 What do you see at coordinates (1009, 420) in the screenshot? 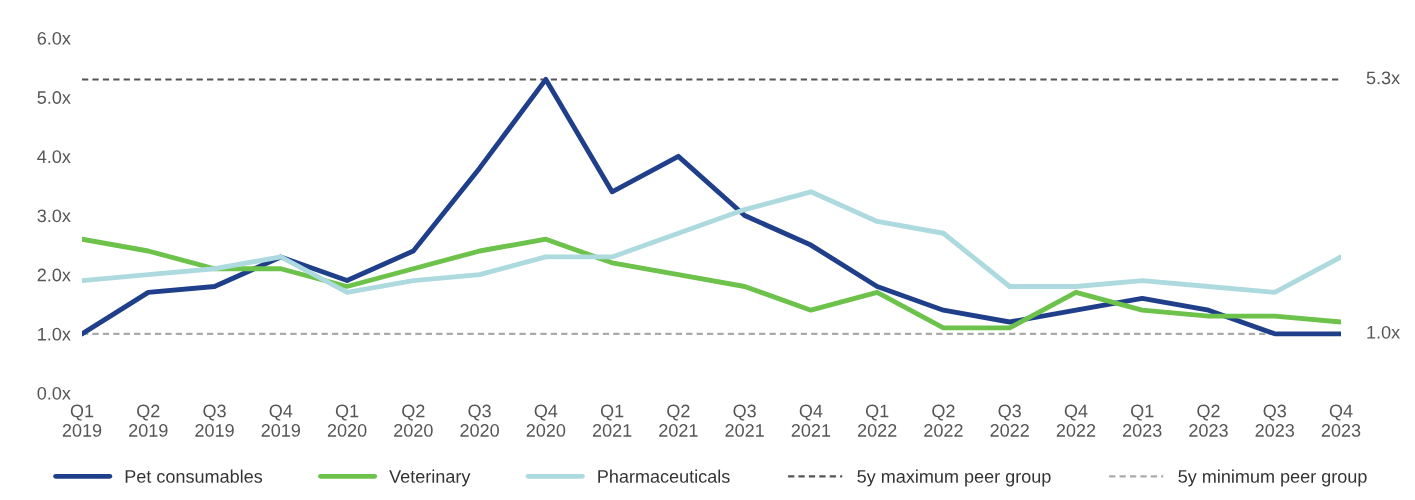
I see `x-tick-label: Q3 2022` at bounding box center [1009, 420].